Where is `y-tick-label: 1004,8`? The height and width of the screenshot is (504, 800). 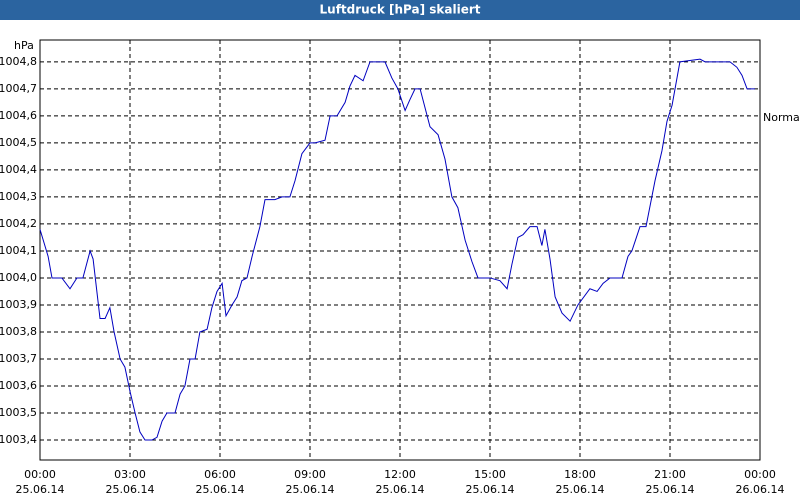
y-tick-label: 1004,8 is located at coordinates (18, 61).